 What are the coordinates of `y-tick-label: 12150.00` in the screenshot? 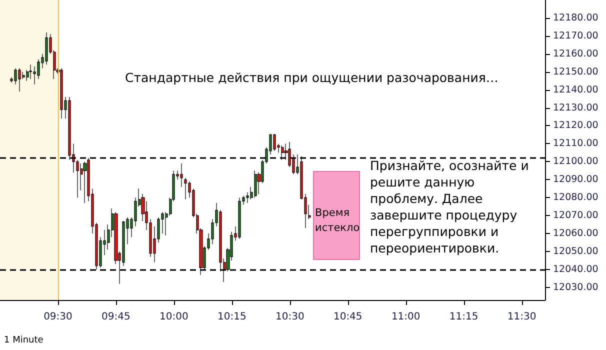 It's located at (575, 72).